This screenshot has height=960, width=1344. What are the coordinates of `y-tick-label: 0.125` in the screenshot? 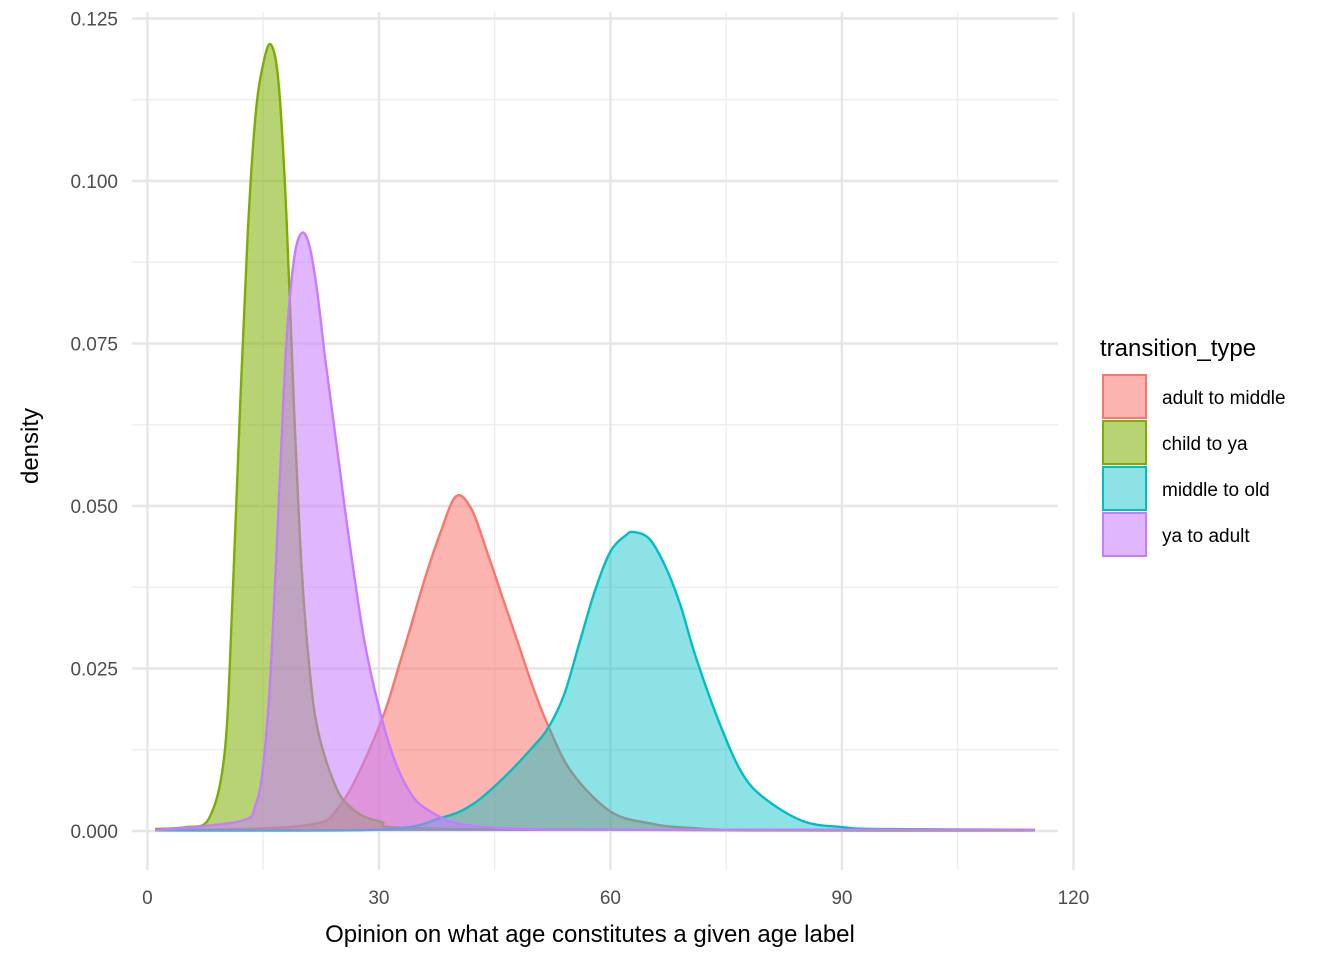 It's located at (94, 20).